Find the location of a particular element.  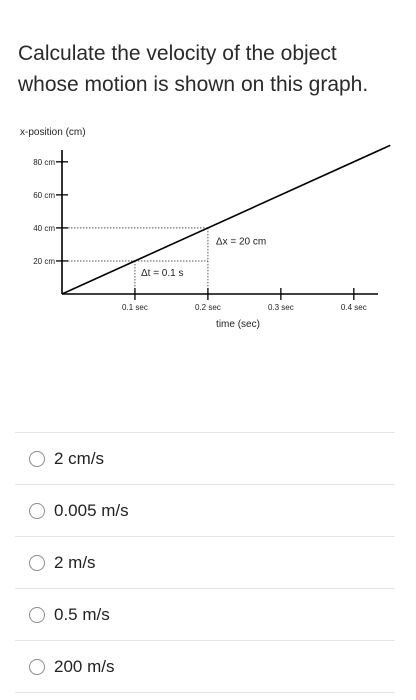

x-tick-label: 0.3 sec is located at coordinates (281, 307).